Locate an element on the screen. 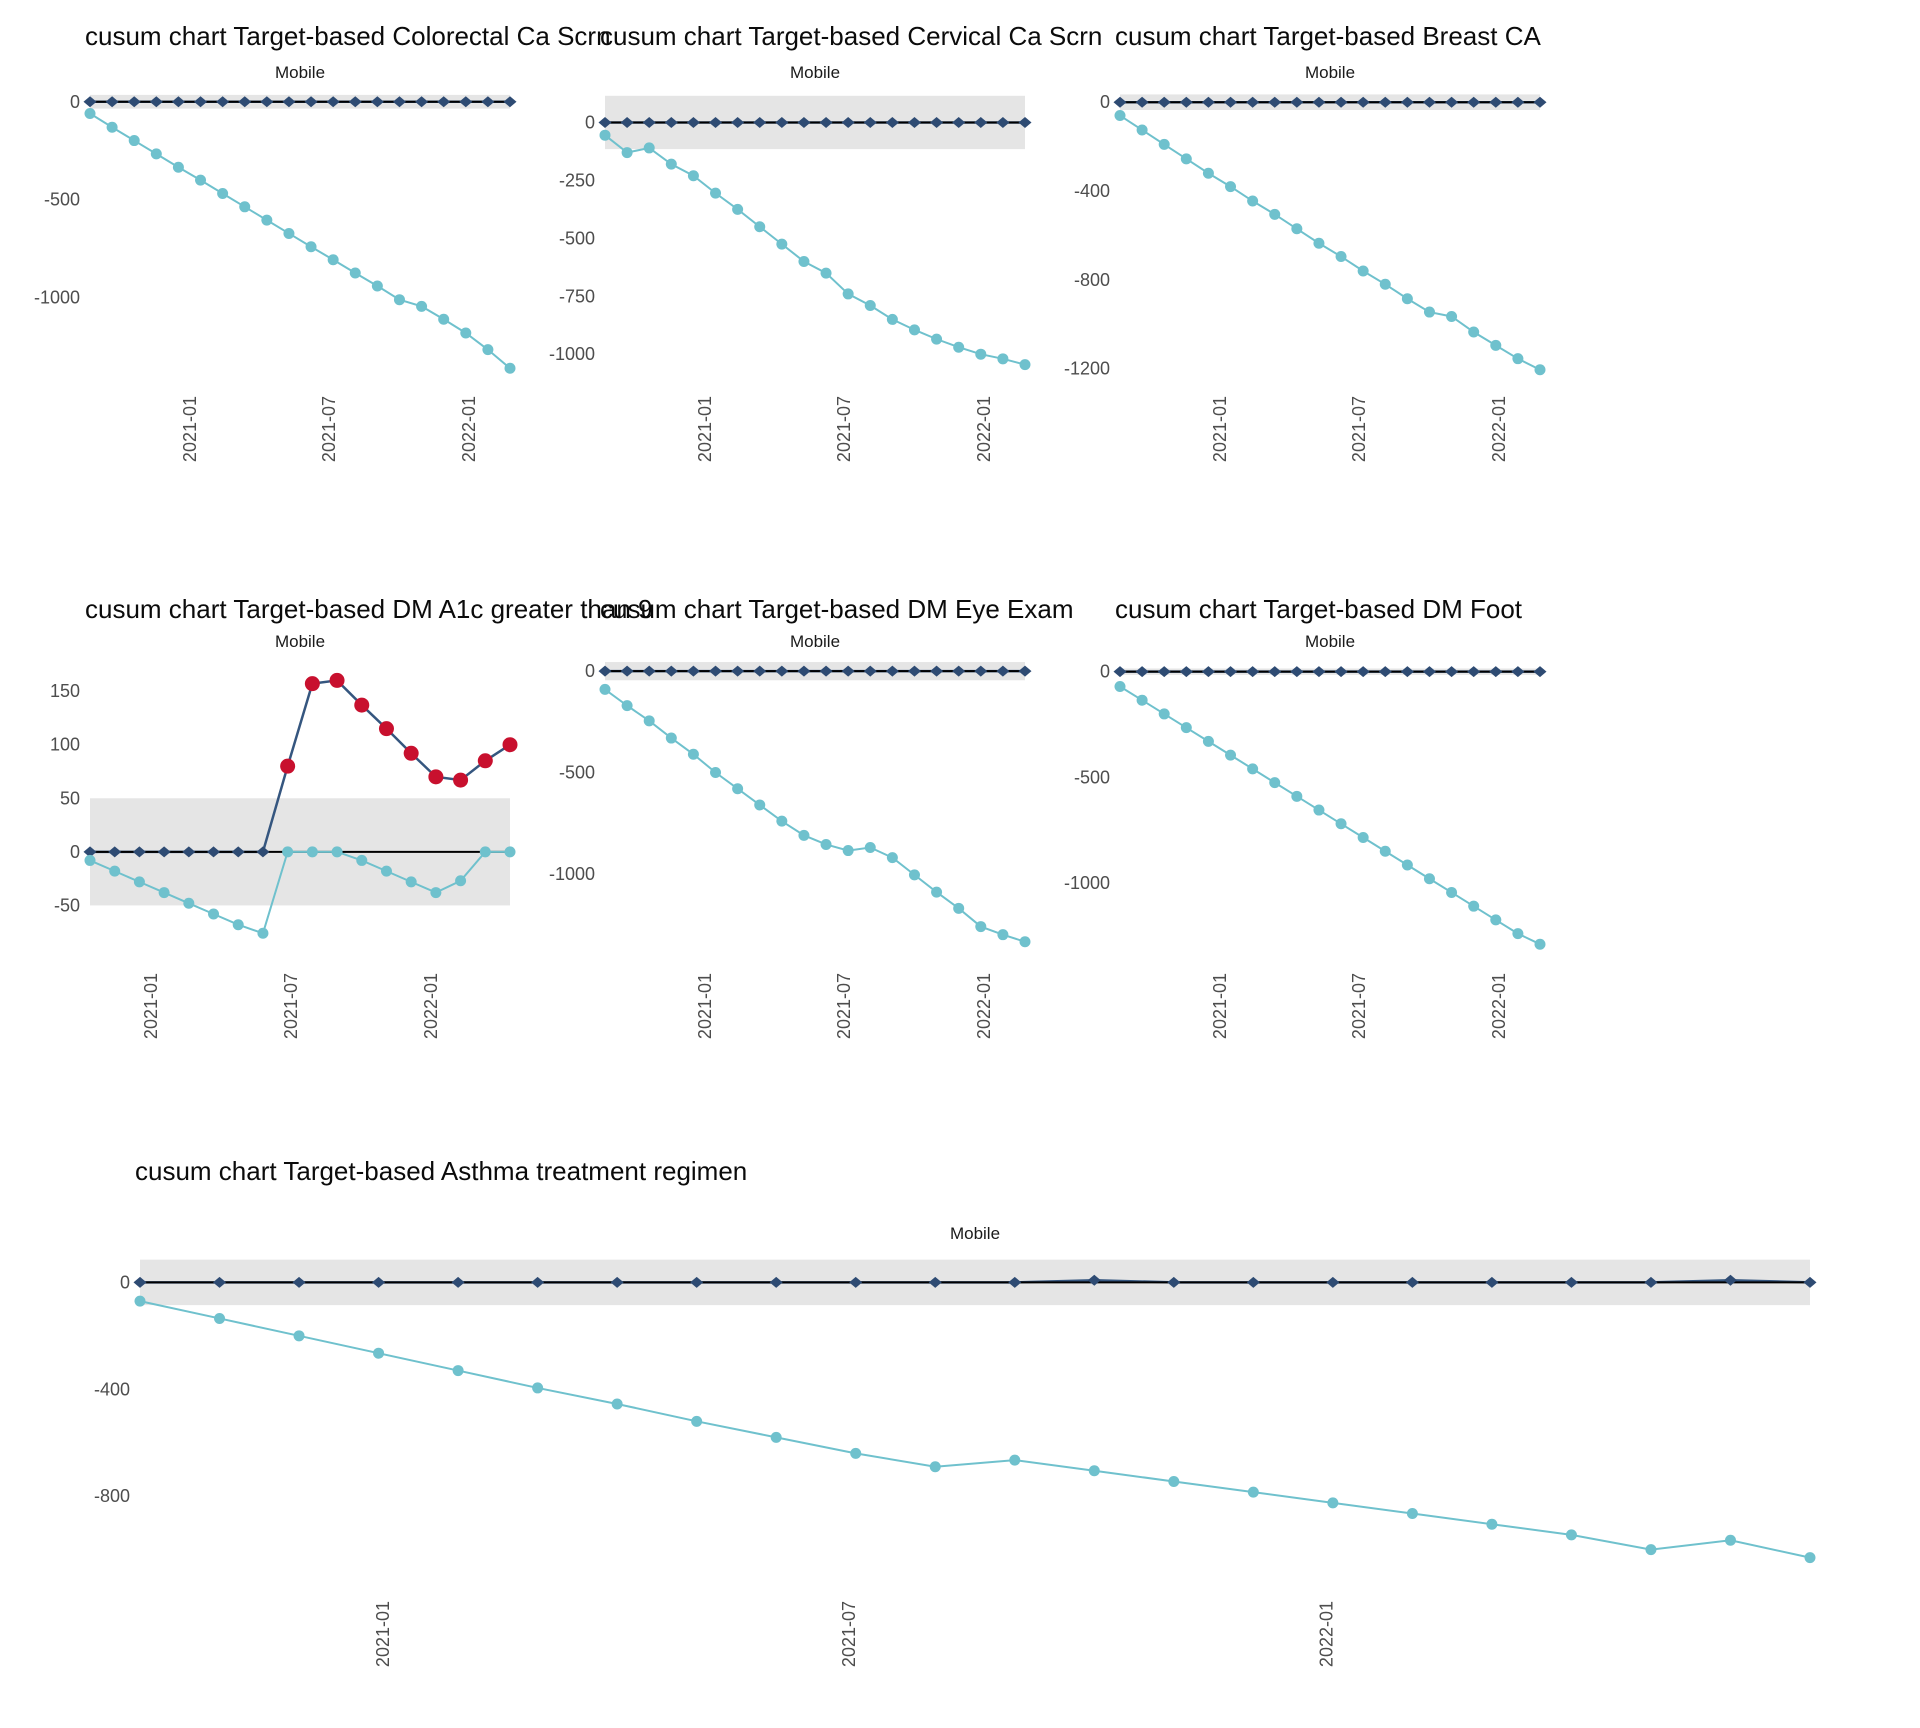 The height and width of the screenshot is (1728, 1920). svg-text: -250 is located at coordinates (577, 180).